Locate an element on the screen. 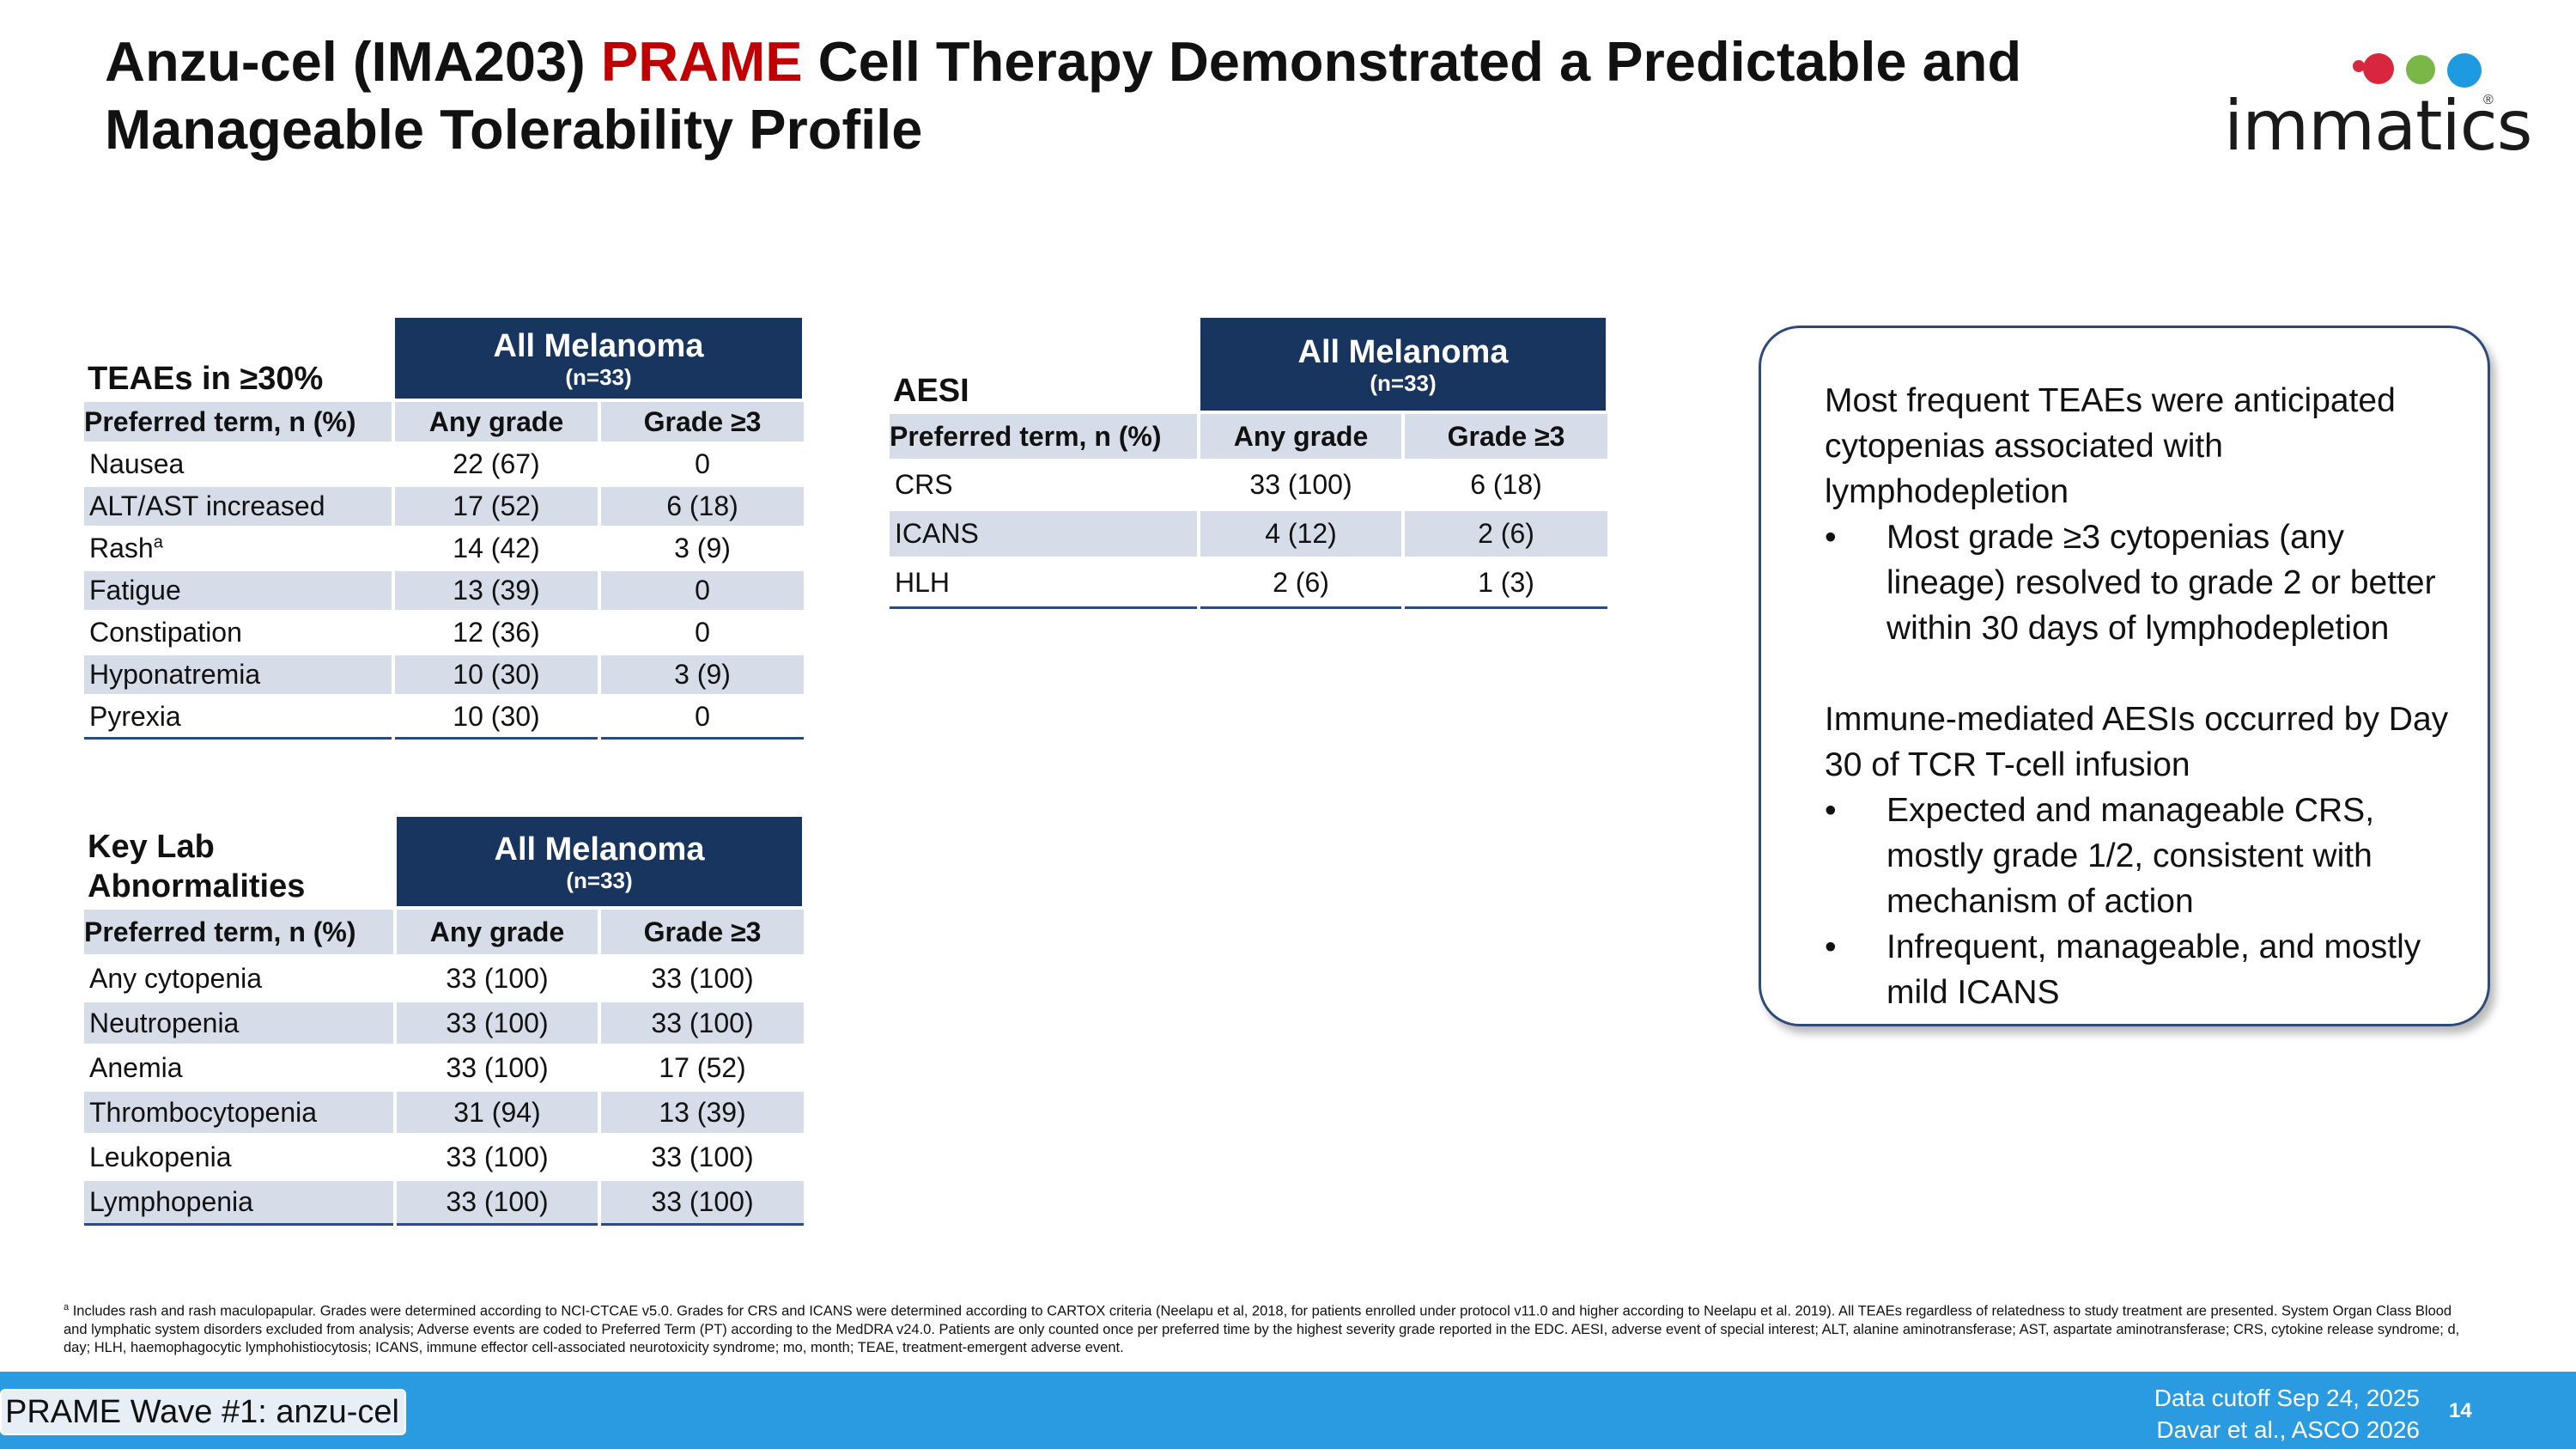 The width and height of the screenshot is (2576, 1449). row-term: ICANS is located at coordinates (1045, 533).